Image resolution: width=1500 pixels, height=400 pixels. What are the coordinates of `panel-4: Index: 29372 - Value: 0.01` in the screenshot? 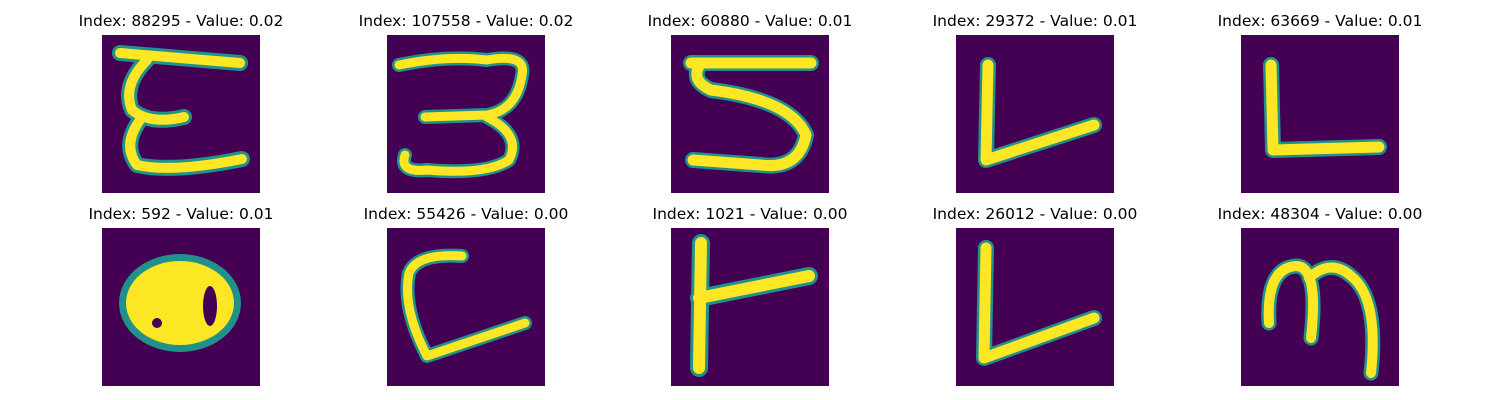 It's located at (1035, 102).